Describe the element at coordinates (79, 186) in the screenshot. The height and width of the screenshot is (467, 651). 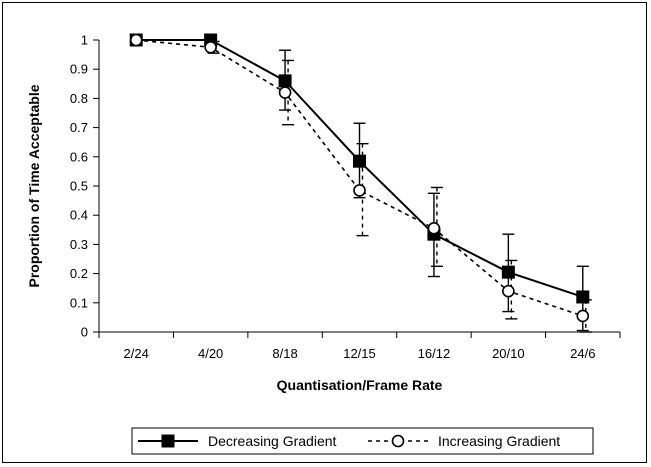
I see `y-tick-label: 0.5` at that location.